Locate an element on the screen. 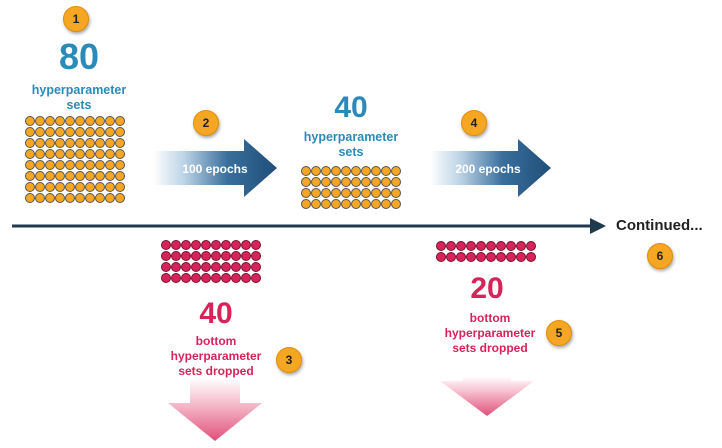 This screenshot has width=722, height=448. dropped1-dot-grid is located at coordinates (211, 261).